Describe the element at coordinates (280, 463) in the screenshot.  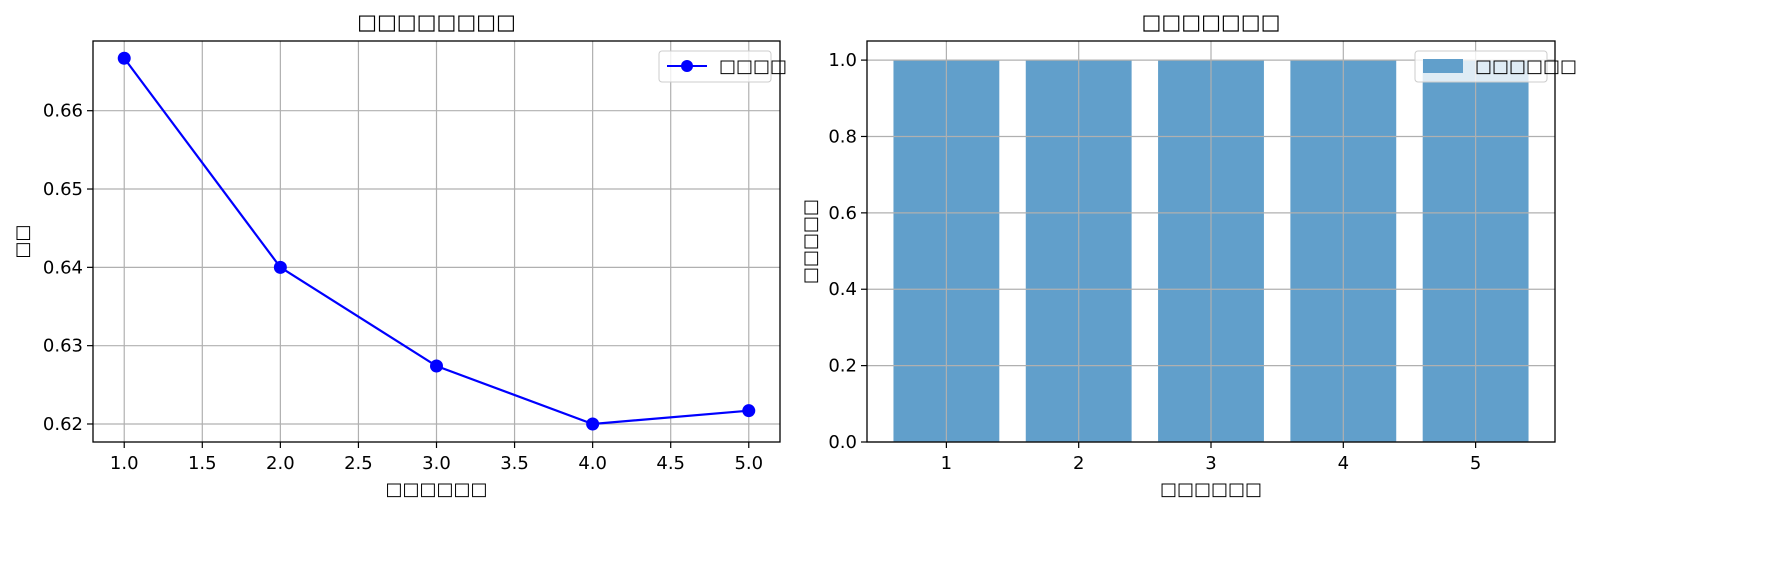
I see `x-tick-label: 2.0` at that location.